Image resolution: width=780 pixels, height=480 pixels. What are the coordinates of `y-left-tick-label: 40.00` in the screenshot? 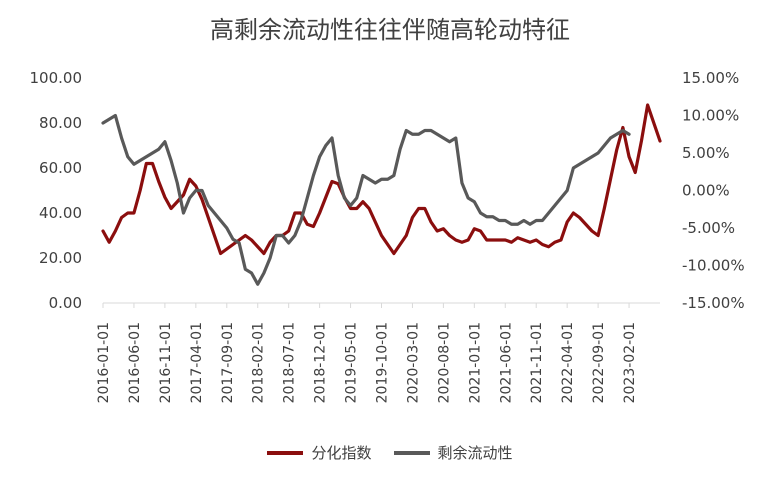 It's located at (60, 213).